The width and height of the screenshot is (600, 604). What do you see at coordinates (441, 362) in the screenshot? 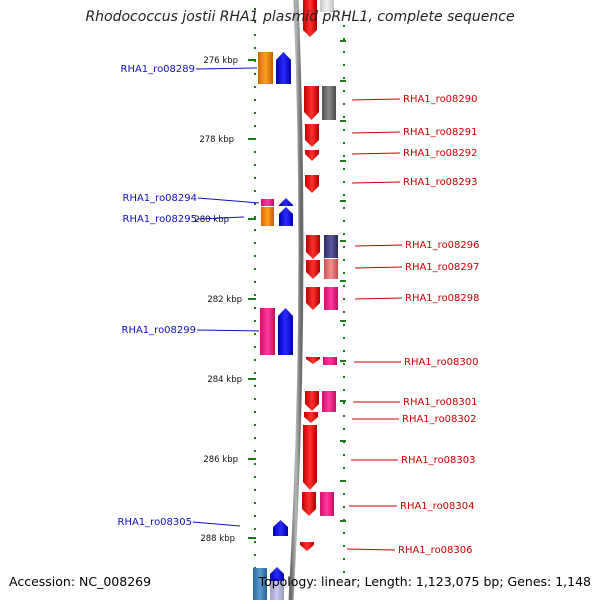
I see `gene-label-right: RHA1_ro08300` at bounding box center [441, 362].